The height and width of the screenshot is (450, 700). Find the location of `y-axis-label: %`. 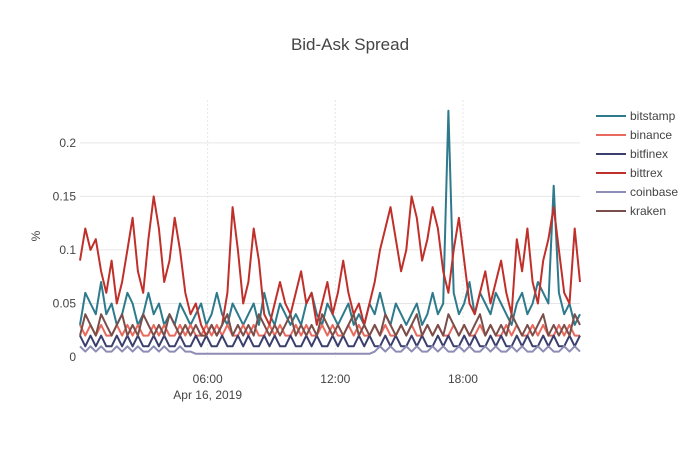

y-axis-label: % is located at coordinates (36, 235).